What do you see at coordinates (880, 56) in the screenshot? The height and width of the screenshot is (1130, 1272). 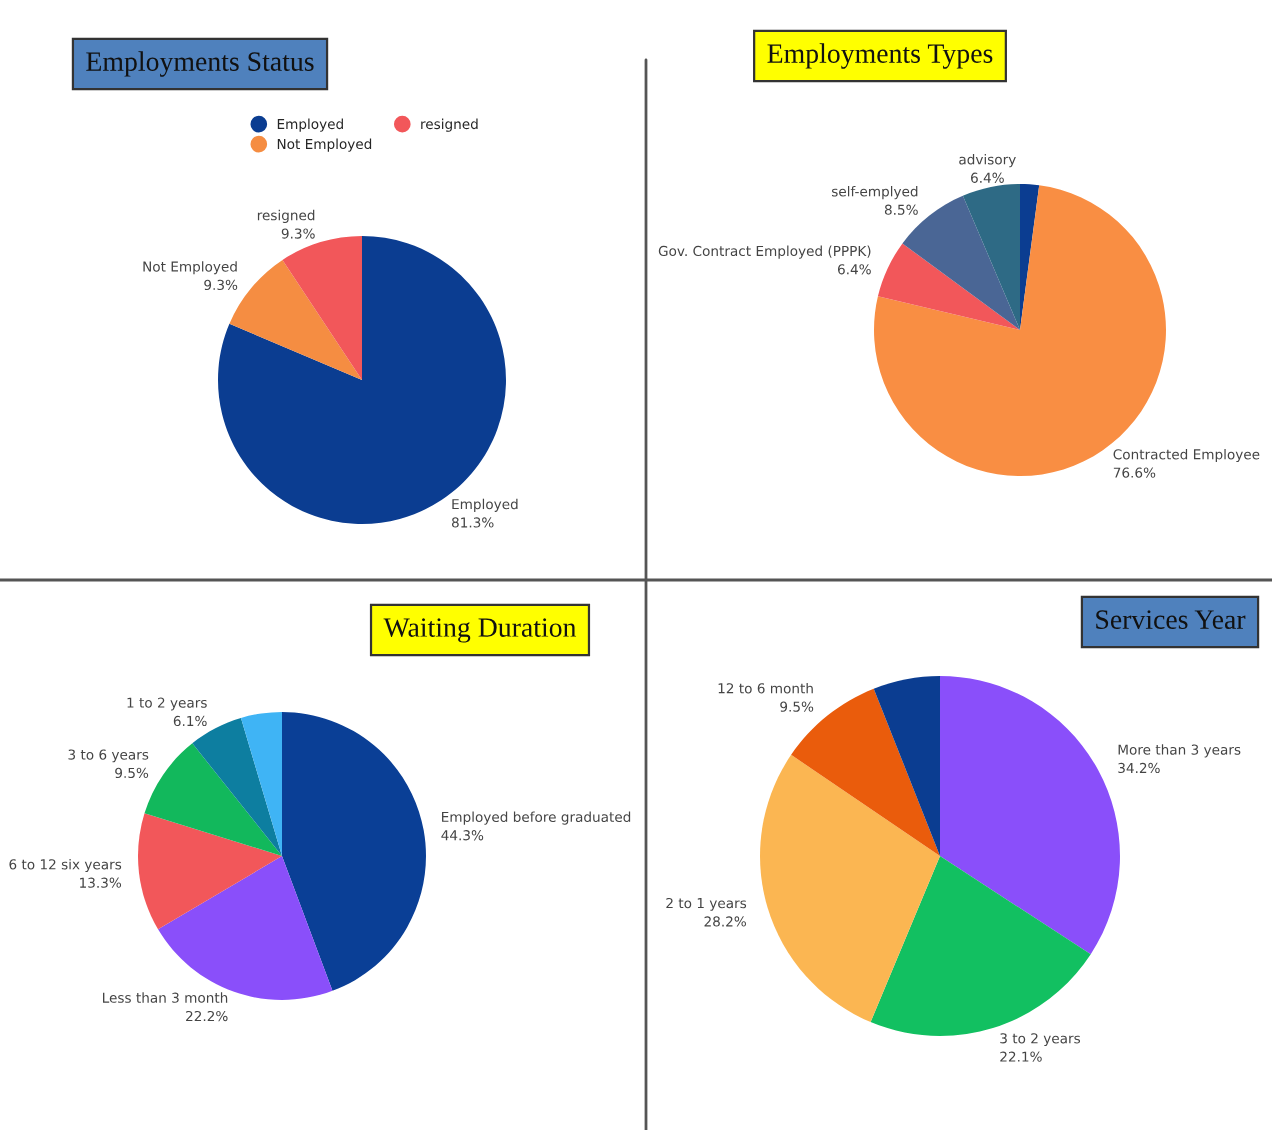 I see `chart-title: Employments Types` at bounding box center [880, 56].